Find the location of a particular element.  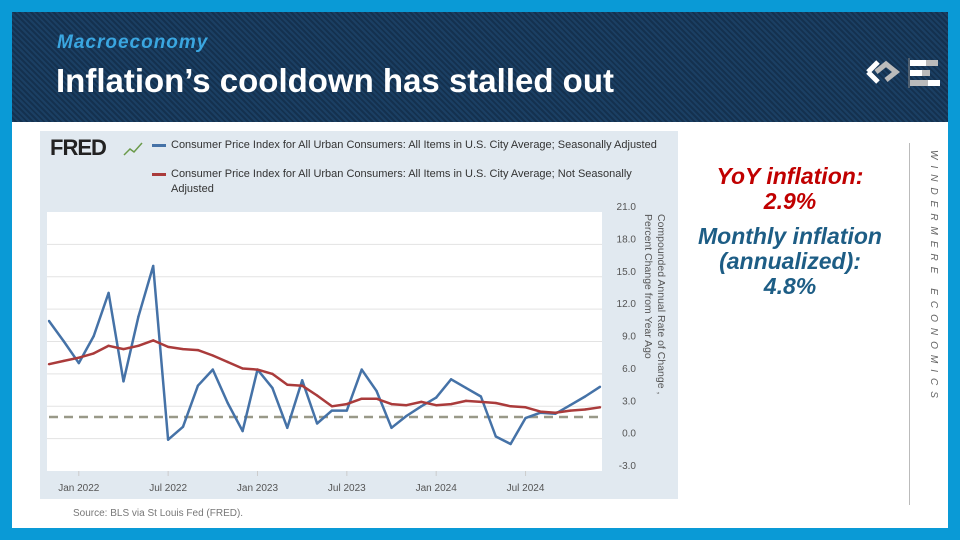

monthly-label-2: (annualized): is located at coordinates (790, 261).